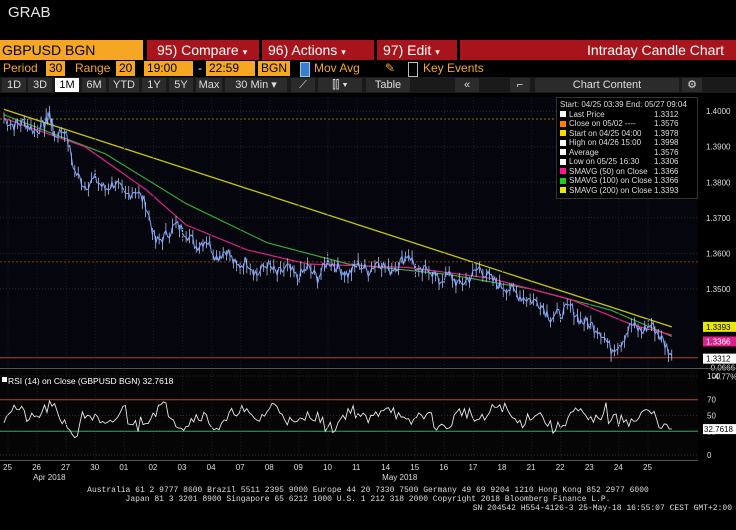 The width and height of the screenshot is (736, 530). Describe the element at coordinates (29, 12) in the screenshot. I see `window-title: GRAB` at that location.